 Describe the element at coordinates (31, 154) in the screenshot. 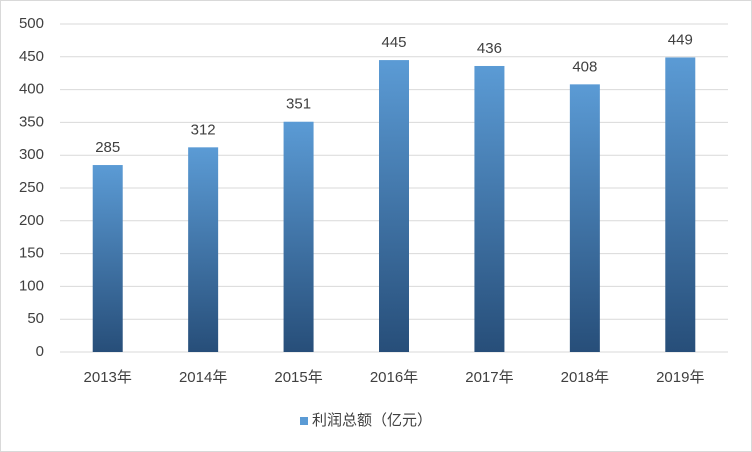

I see `y-tick-label: 300` at that location.